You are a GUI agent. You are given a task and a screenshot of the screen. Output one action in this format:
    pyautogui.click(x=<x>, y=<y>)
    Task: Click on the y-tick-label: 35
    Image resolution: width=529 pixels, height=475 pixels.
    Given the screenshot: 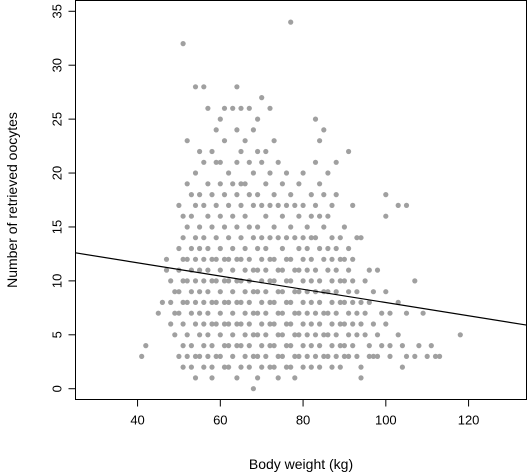 What is the action you would take?
    pyautogui.click(x=57, y=11)
    